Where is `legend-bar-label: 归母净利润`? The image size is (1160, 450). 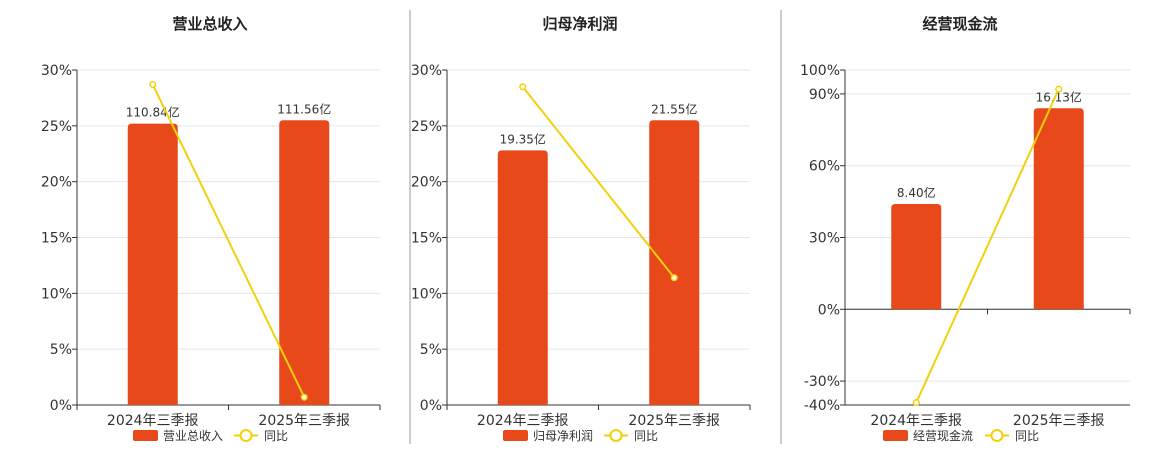 legend-bar-label: 归母净利润 is located at coordinates (563, 436).